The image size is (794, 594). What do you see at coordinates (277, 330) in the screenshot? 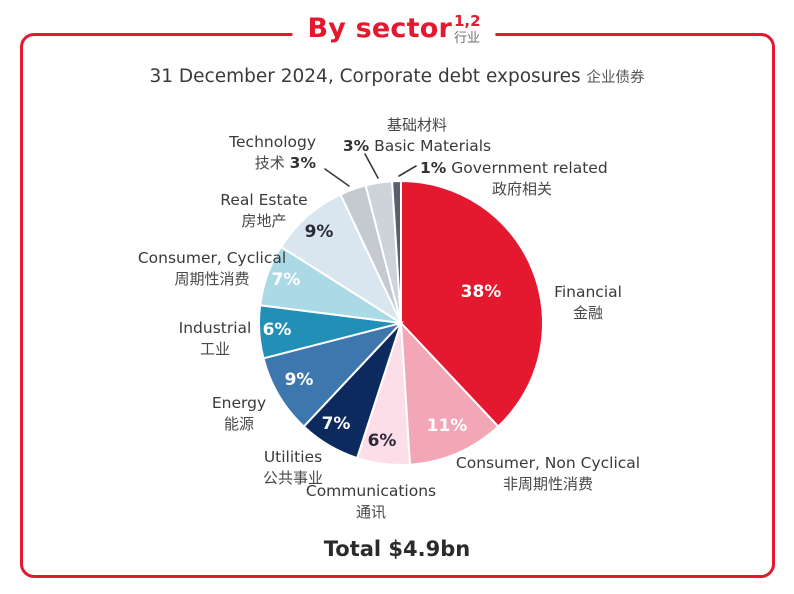
I see `pie-pct-industrial: 6%` at bounding box center [277, 330].